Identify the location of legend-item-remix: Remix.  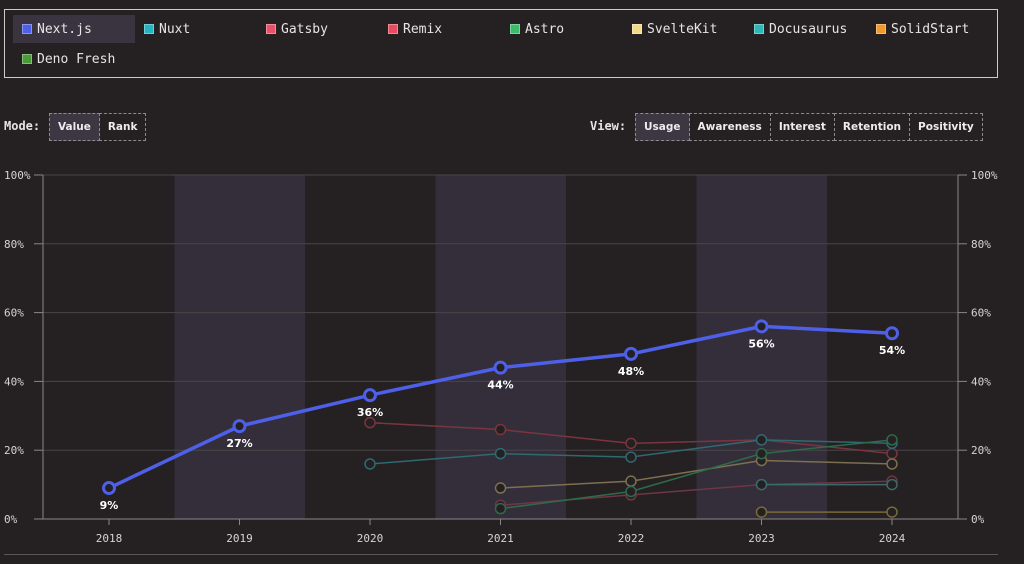
(440, 29).